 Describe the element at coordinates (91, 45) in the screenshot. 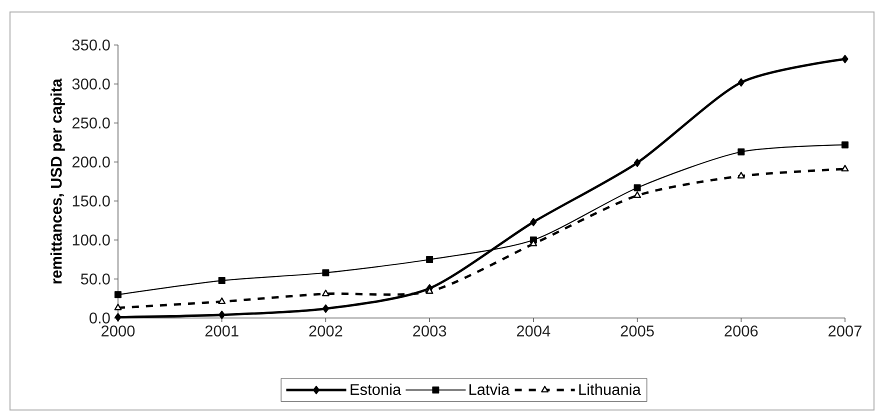

I see `y-tick-label: 350.0` at that location.